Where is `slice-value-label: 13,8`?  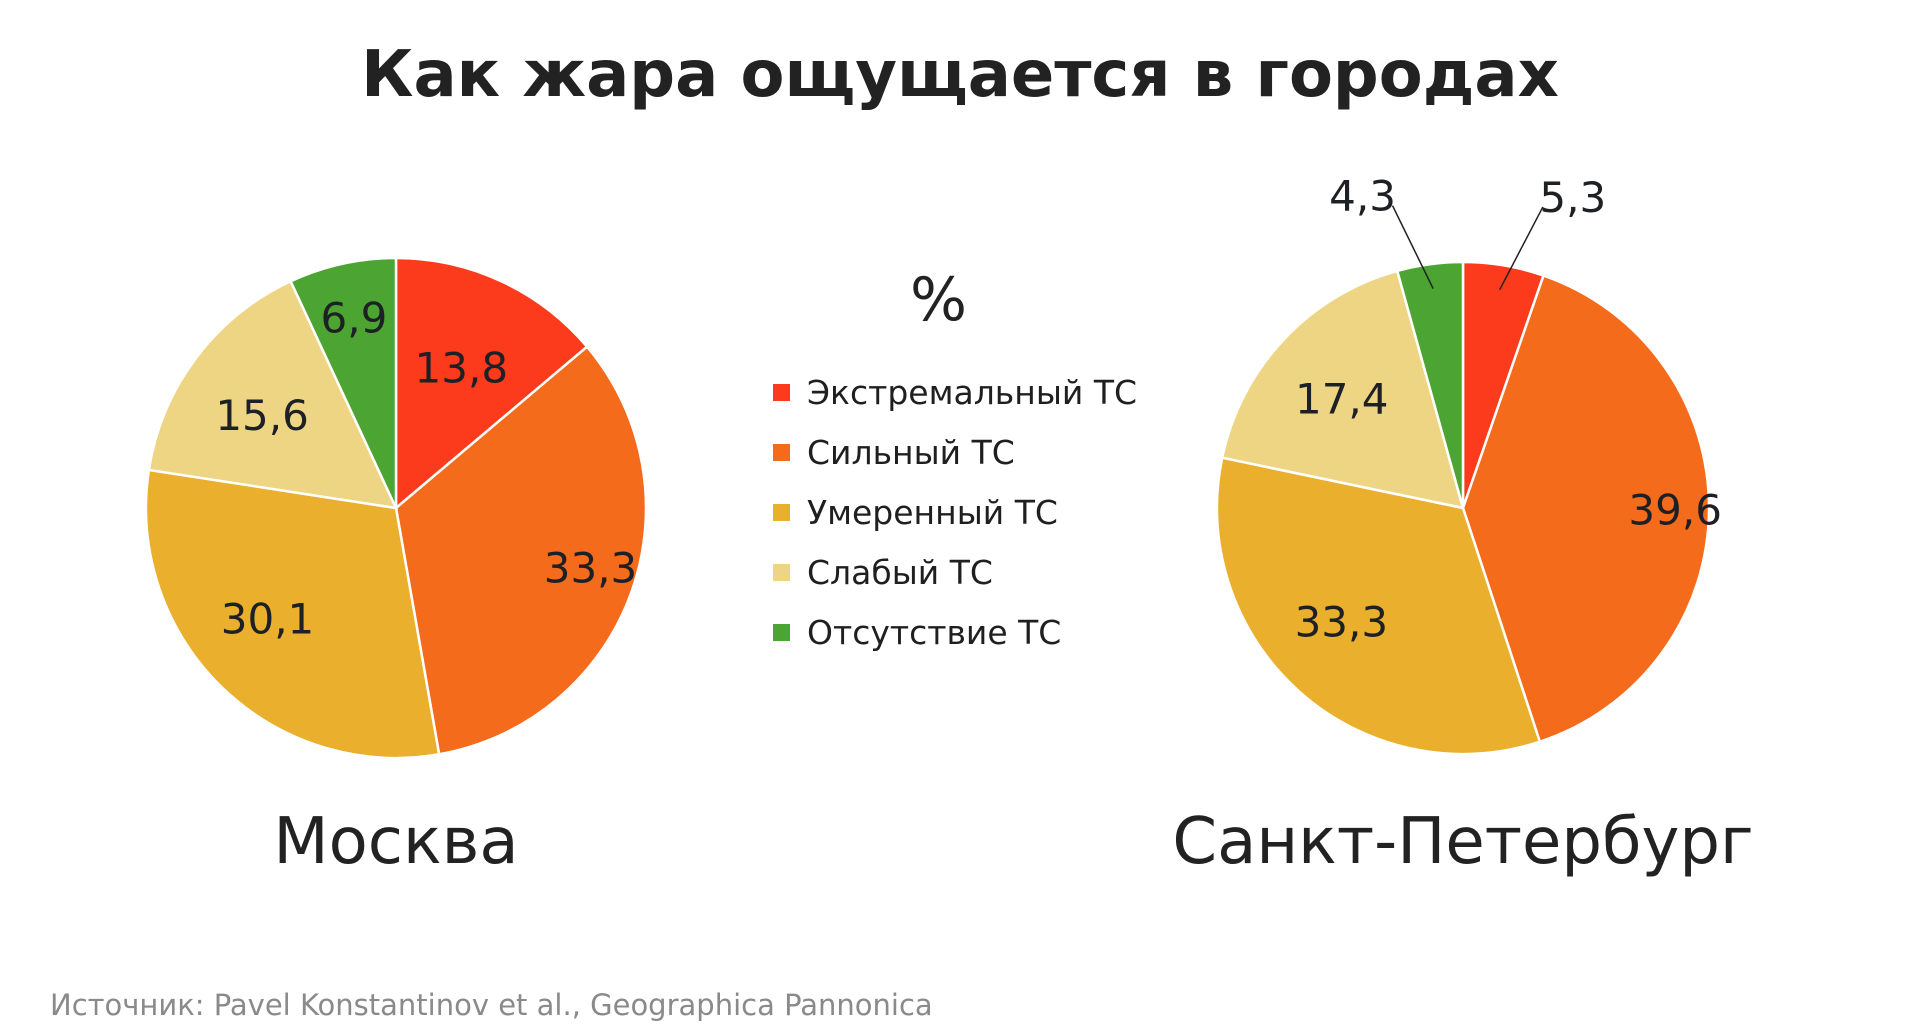
slice-value-label: 13,8 is located at coordinates (462, 367).